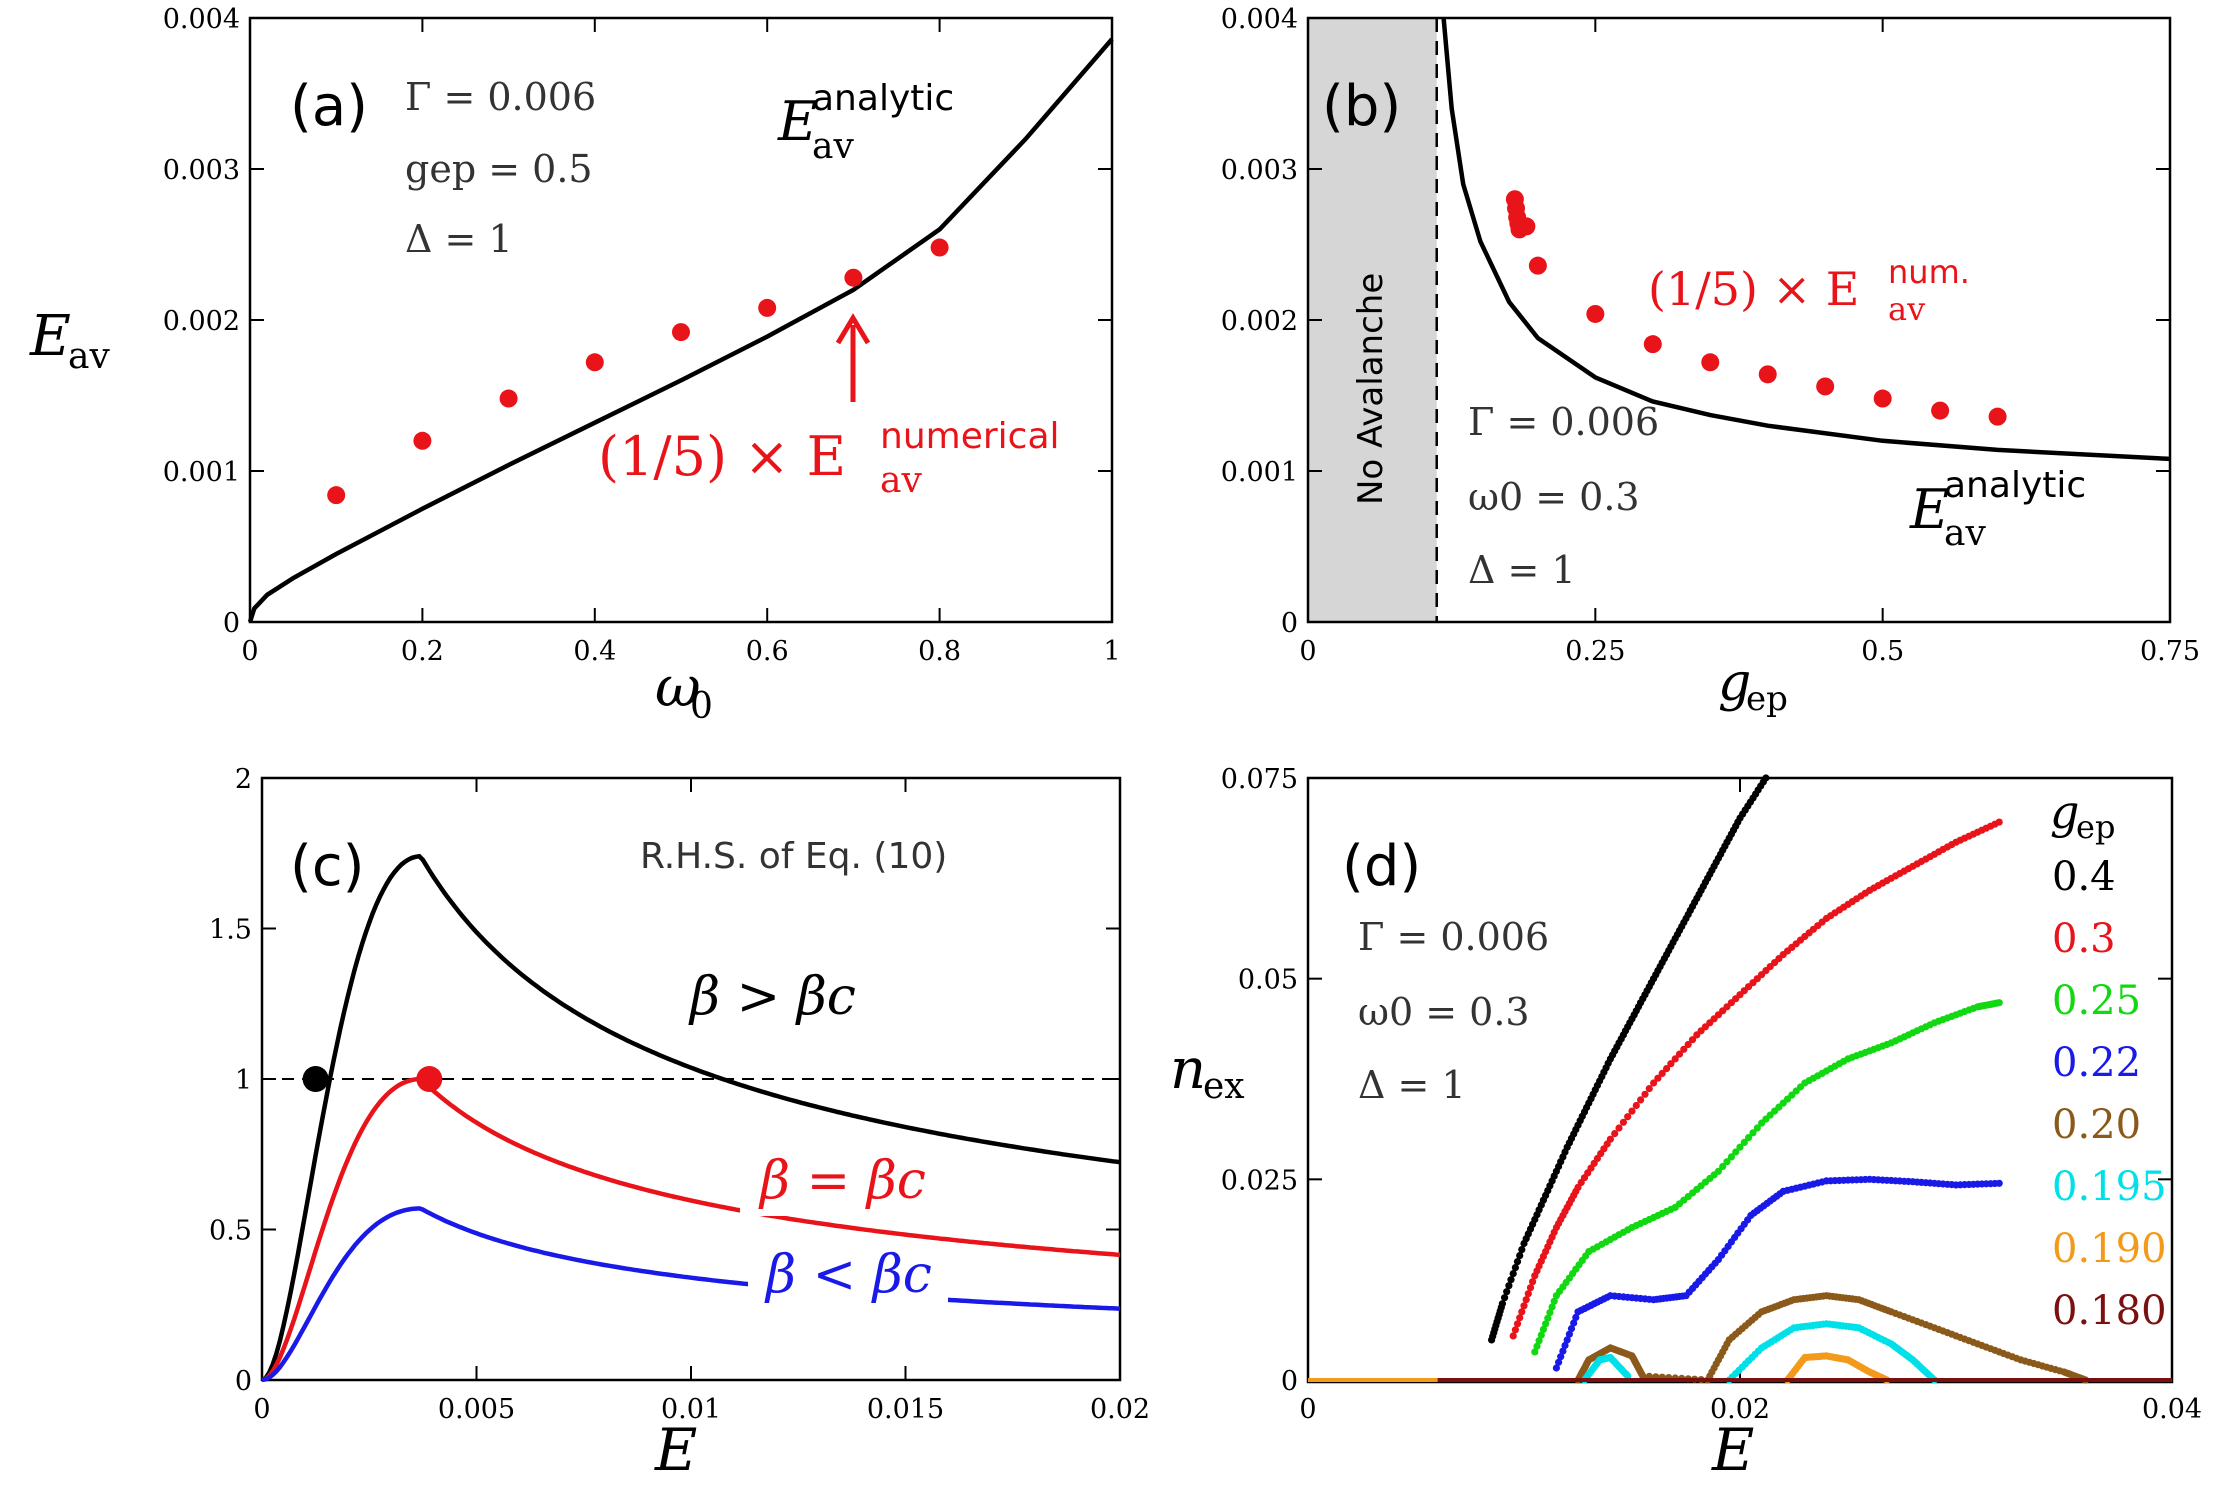  Describe the element at coordinates (1268, 980) in the screenshot. I see `panel-d-ytick-label: 0.05` at that location.